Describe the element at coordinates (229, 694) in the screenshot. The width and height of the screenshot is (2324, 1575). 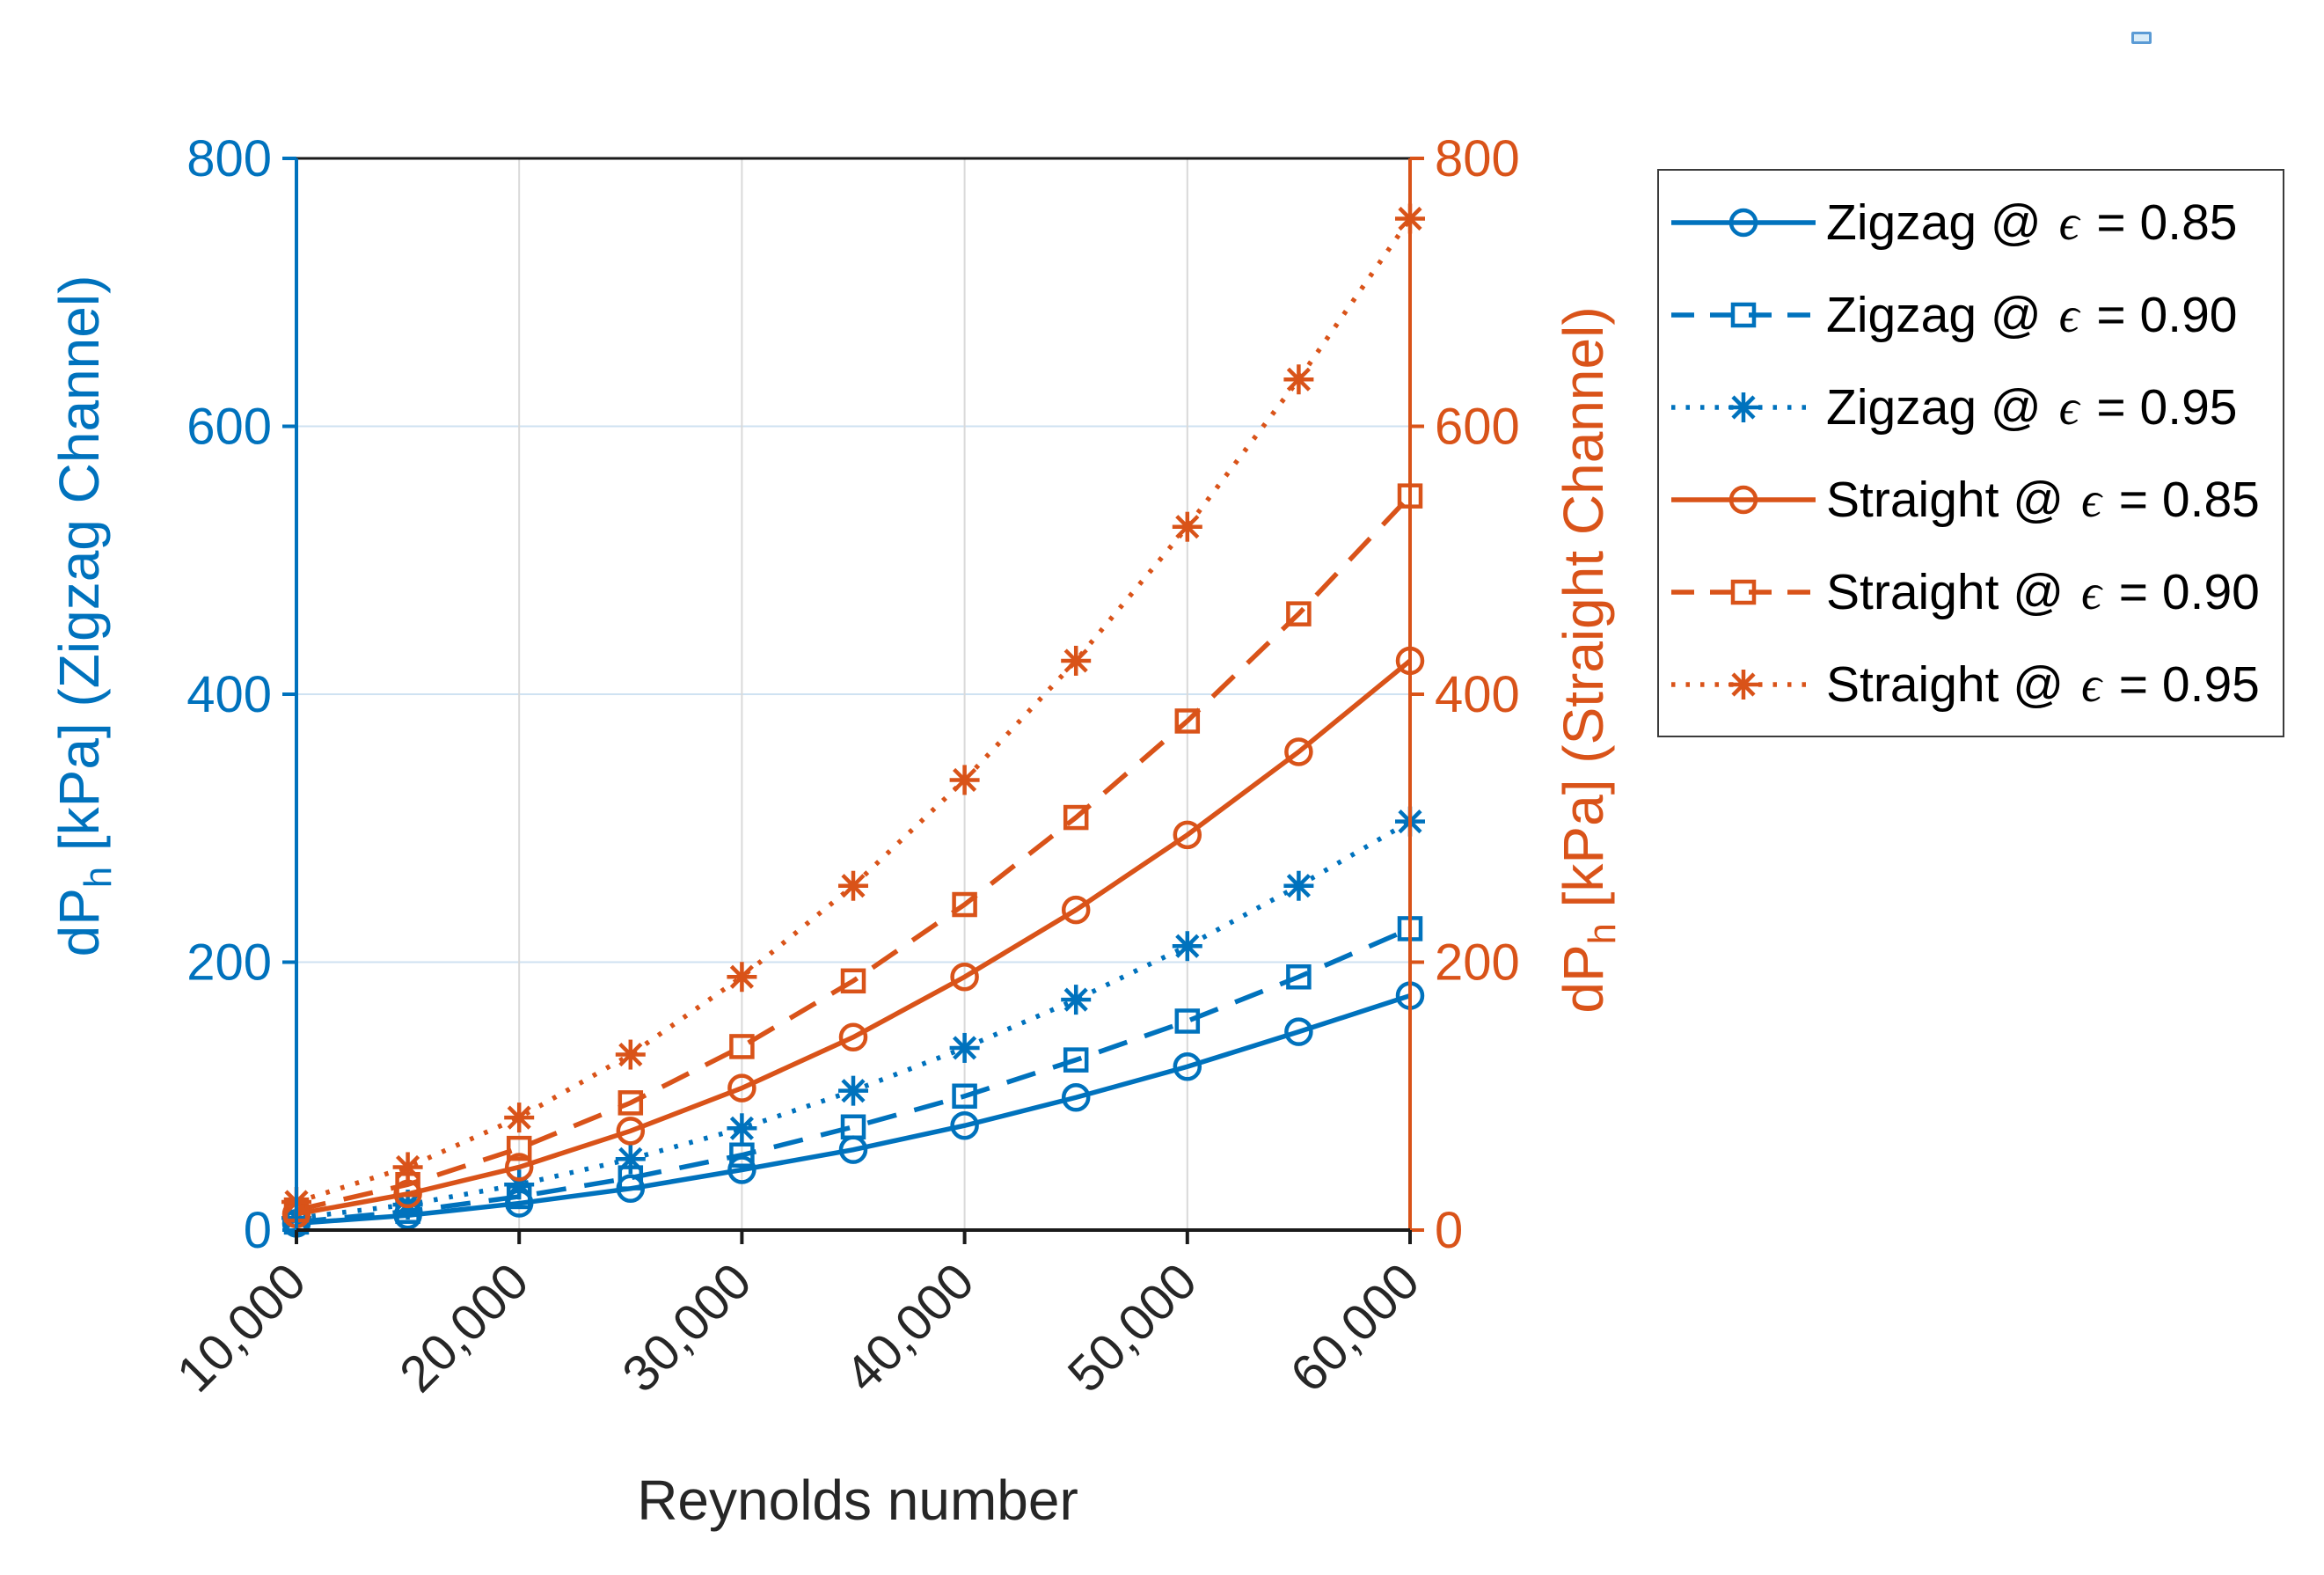
I see `left-y-tick-label: 400` at that location.